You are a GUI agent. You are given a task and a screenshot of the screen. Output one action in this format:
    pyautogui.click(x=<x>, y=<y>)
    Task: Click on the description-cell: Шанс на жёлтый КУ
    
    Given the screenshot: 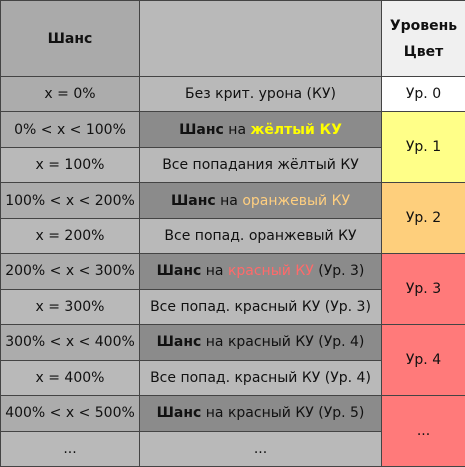 What is the action you would take?
    pyautogui.click(x=260, y=129)
    